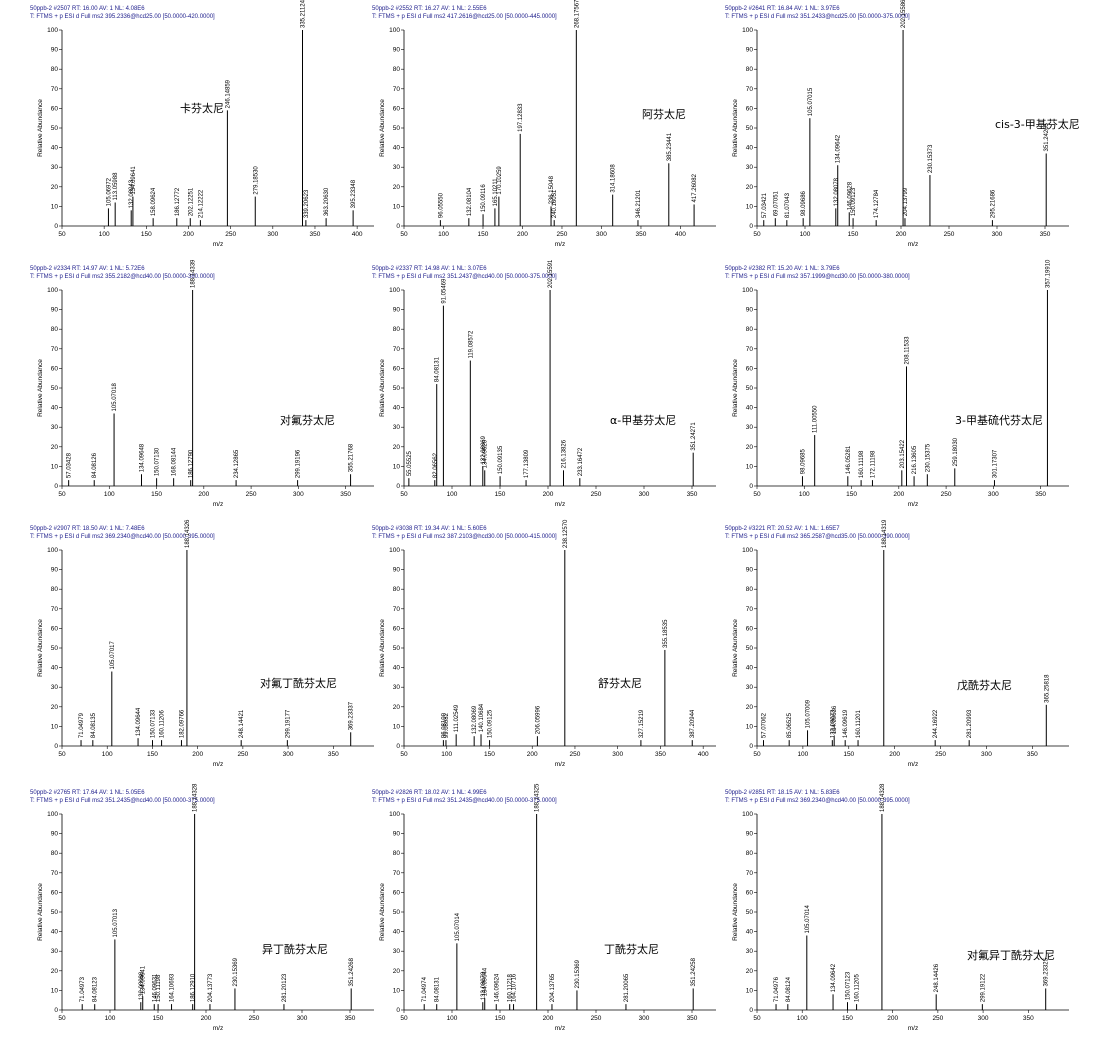 The width and height of the screenshot is (1096, 1040). What do you see at coordinates (885, 533) in the screenshot?
I see `peak-label: 188.14319` at bounding box center [885, 533].